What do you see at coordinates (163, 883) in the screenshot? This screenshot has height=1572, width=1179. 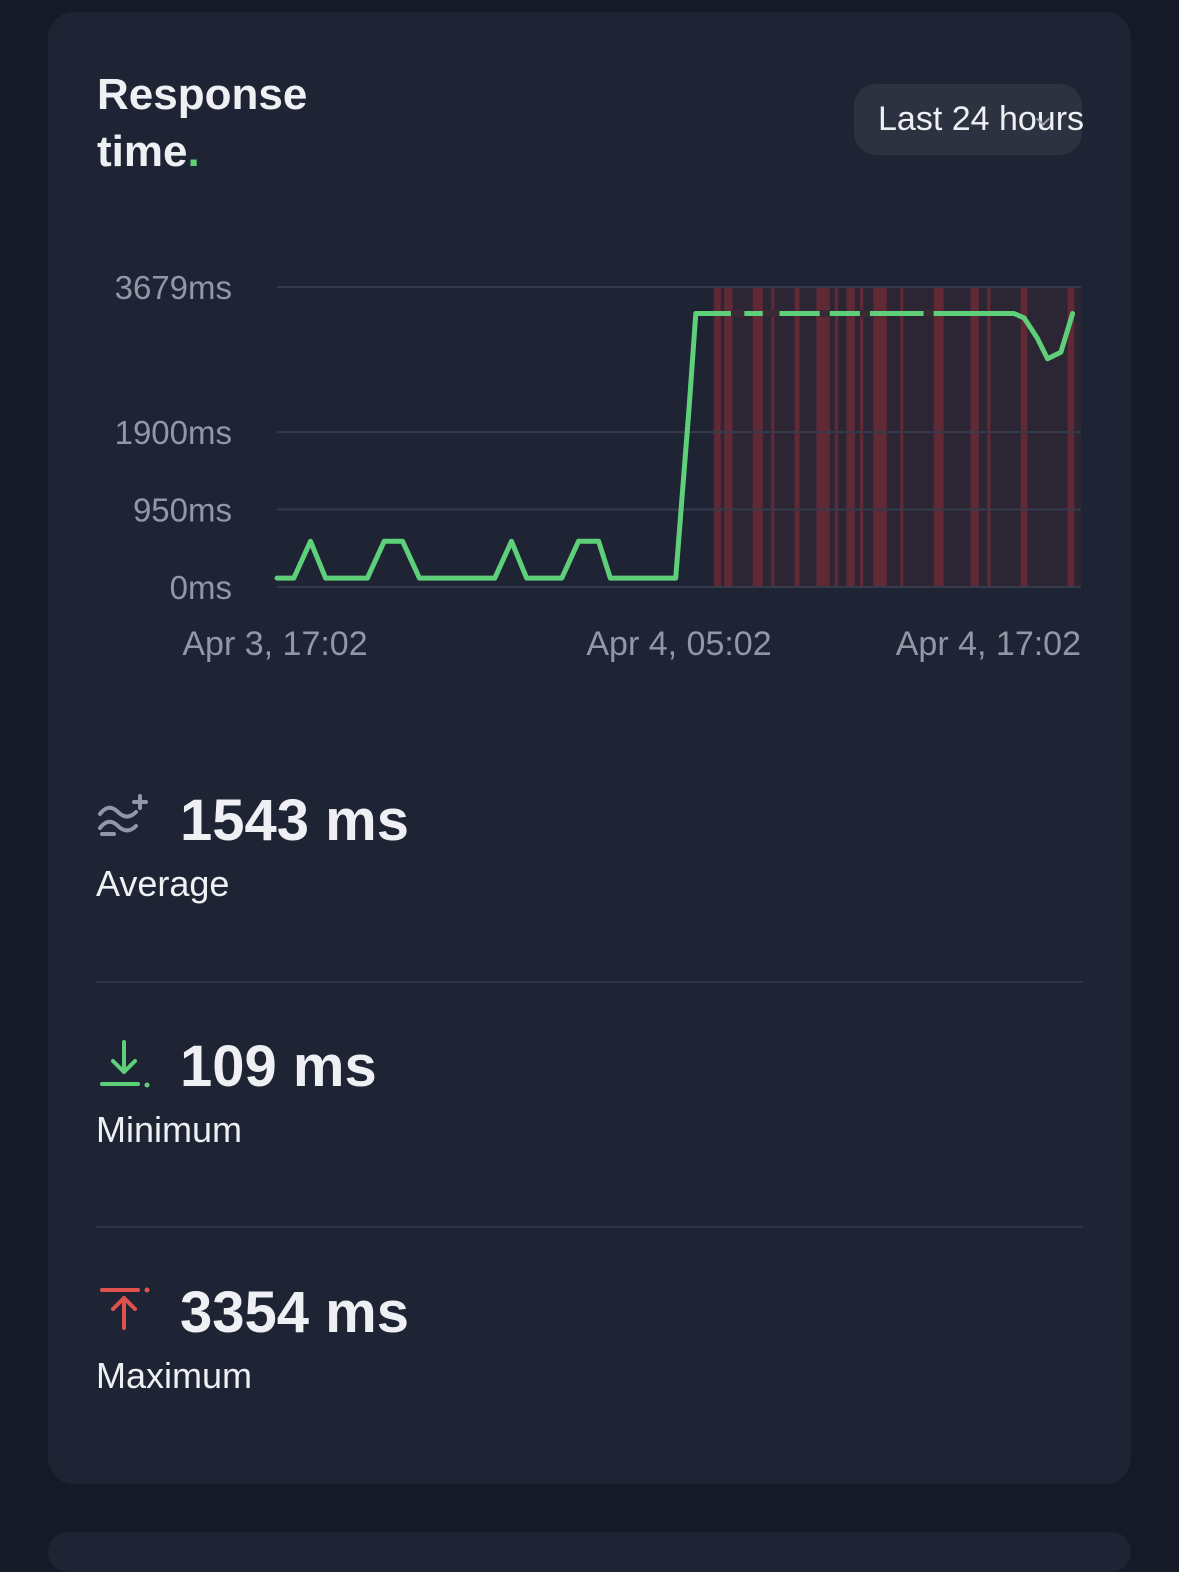 I see `average-label: Average` at bounding box center [163, 883].